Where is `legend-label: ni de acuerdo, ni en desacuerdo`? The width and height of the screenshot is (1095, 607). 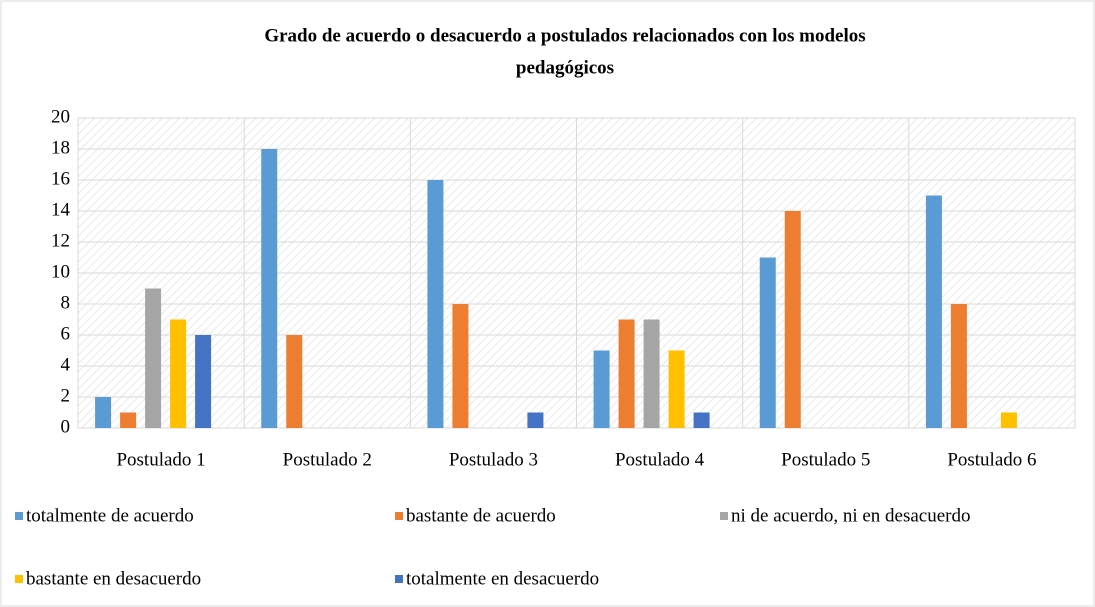
legend-label: ni de acuerdo, ni en desacuerdo is located at coordinates (851, 515).